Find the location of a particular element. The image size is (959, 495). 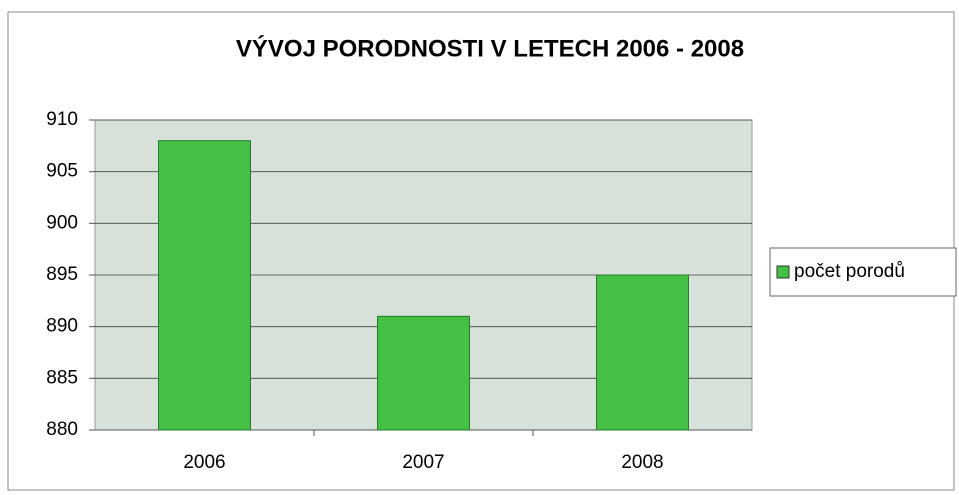

x-tick-label: 2007 is located at coordinates (423, 462).